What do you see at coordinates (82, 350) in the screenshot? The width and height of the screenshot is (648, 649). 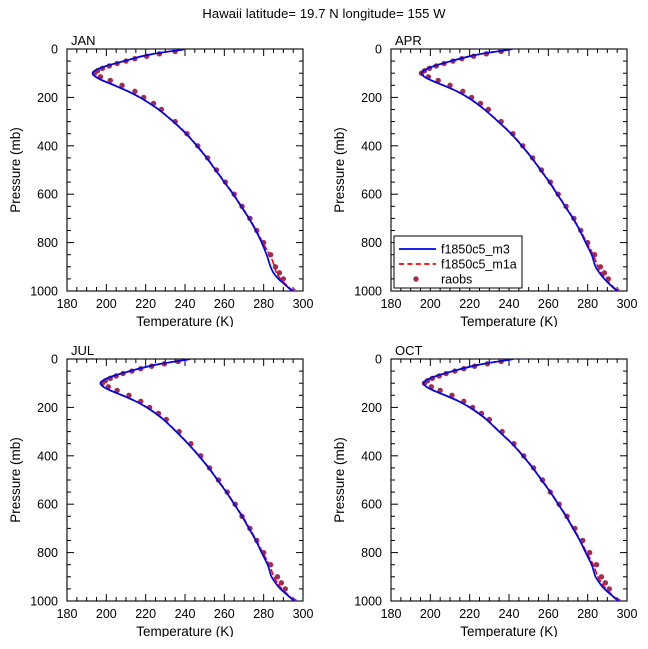 I see `panel-month-label: JUL` at bounding box center [82, 350].